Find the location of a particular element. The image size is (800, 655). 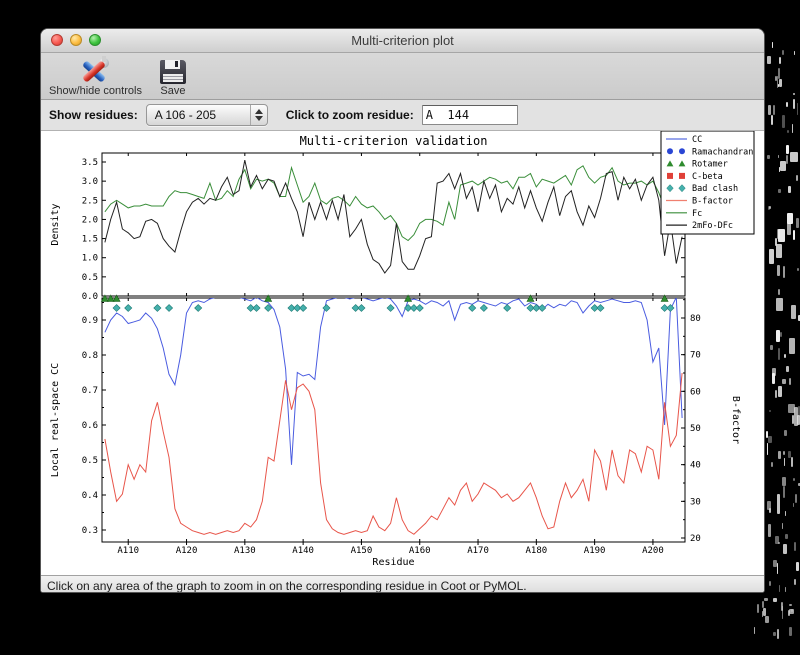

svg-text: 30 is located at coordinates (695, 502).